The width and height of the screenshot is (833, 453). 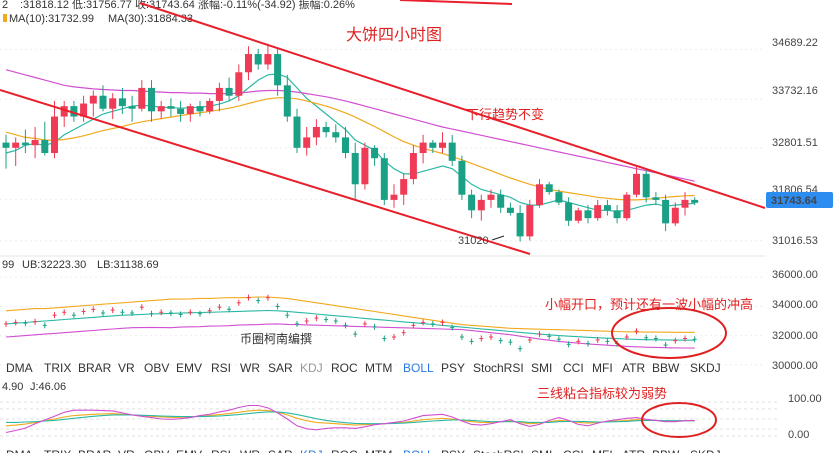 I want to click on tab-bbw: BBW, so click(x=666, y=368).